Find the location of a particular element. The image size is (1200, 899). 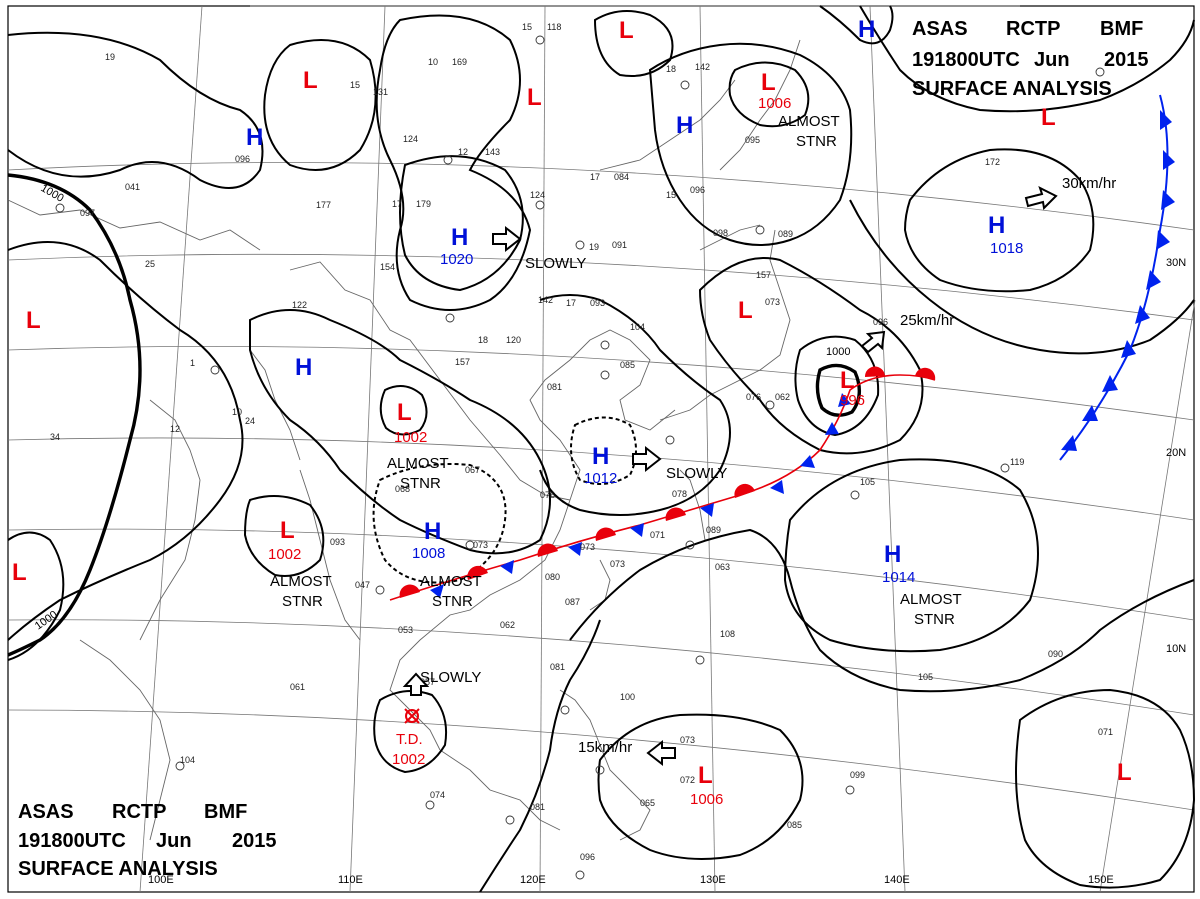

svg-text: 143 is located at coordinates (492, 152).